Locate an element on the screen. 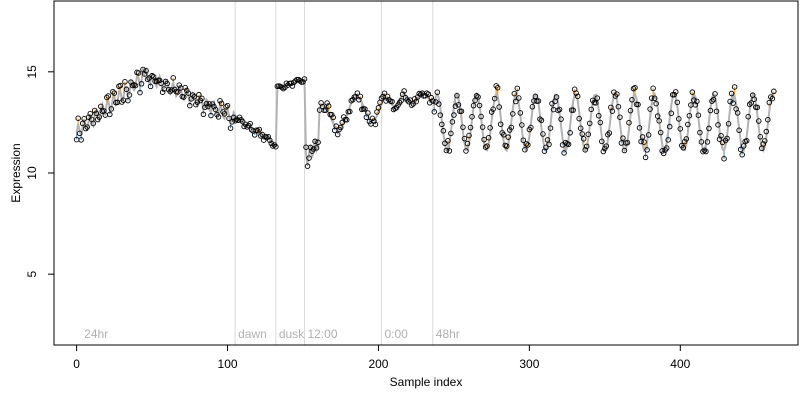  y-tick-label: 15 is located at coordinates (32, 72).